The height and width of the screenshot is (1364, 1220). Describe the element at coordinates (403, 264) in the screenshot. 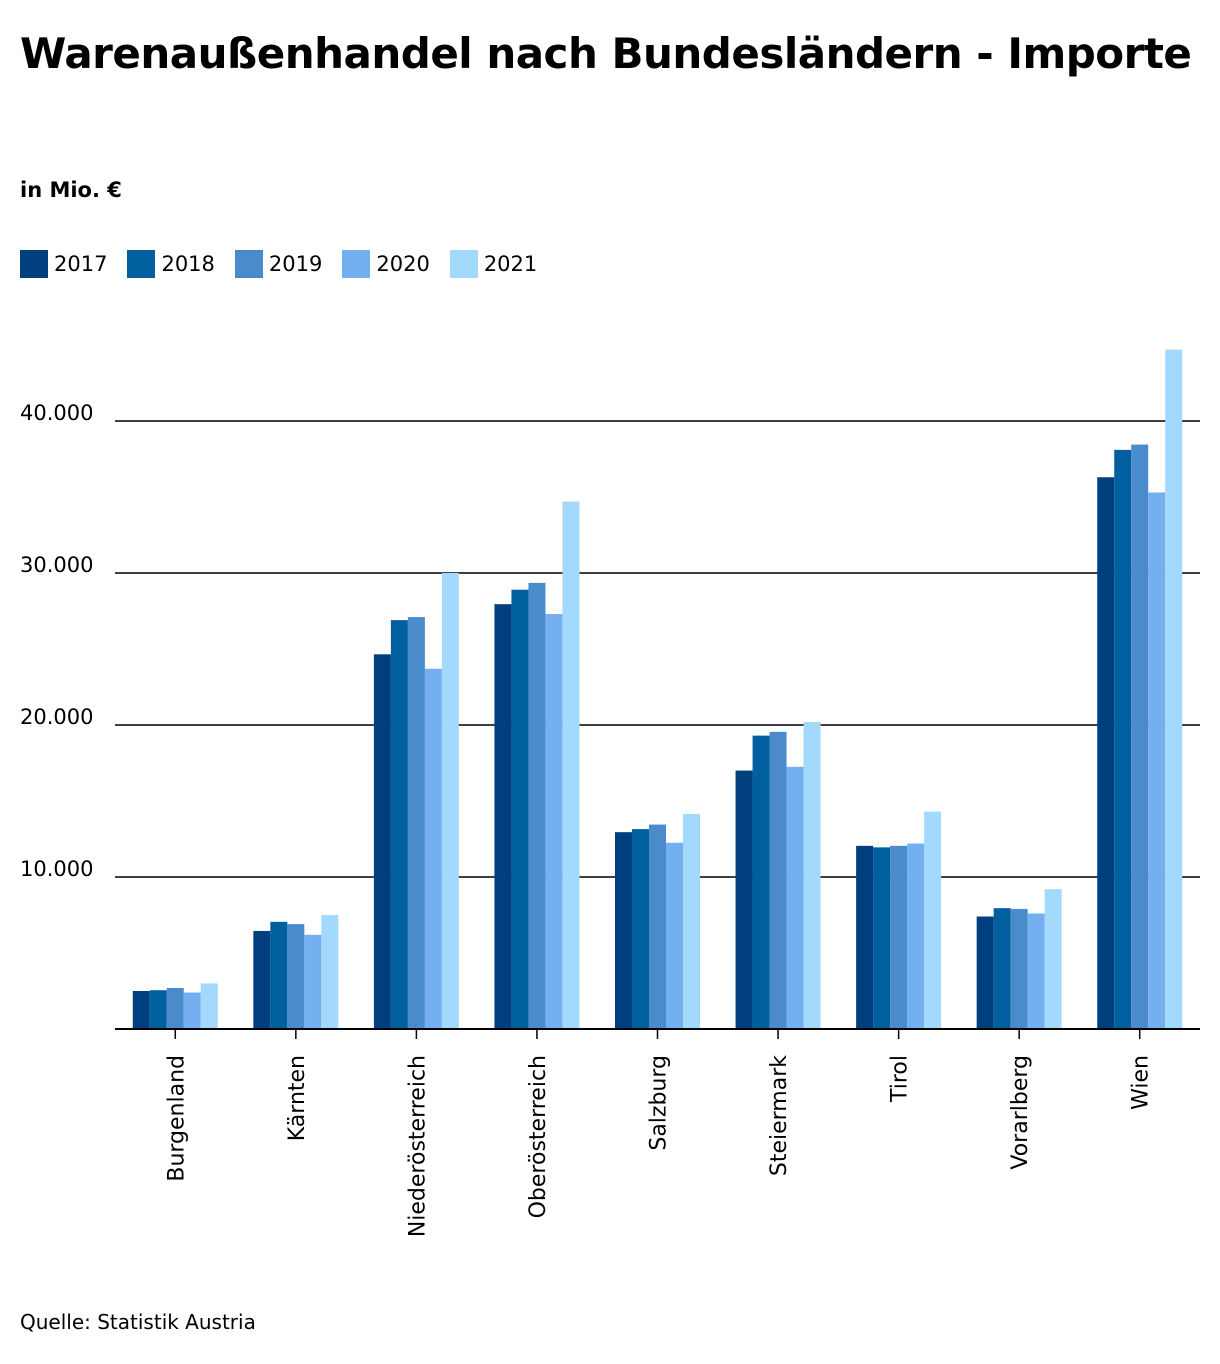

I see `legend-label: 2020` at that location.